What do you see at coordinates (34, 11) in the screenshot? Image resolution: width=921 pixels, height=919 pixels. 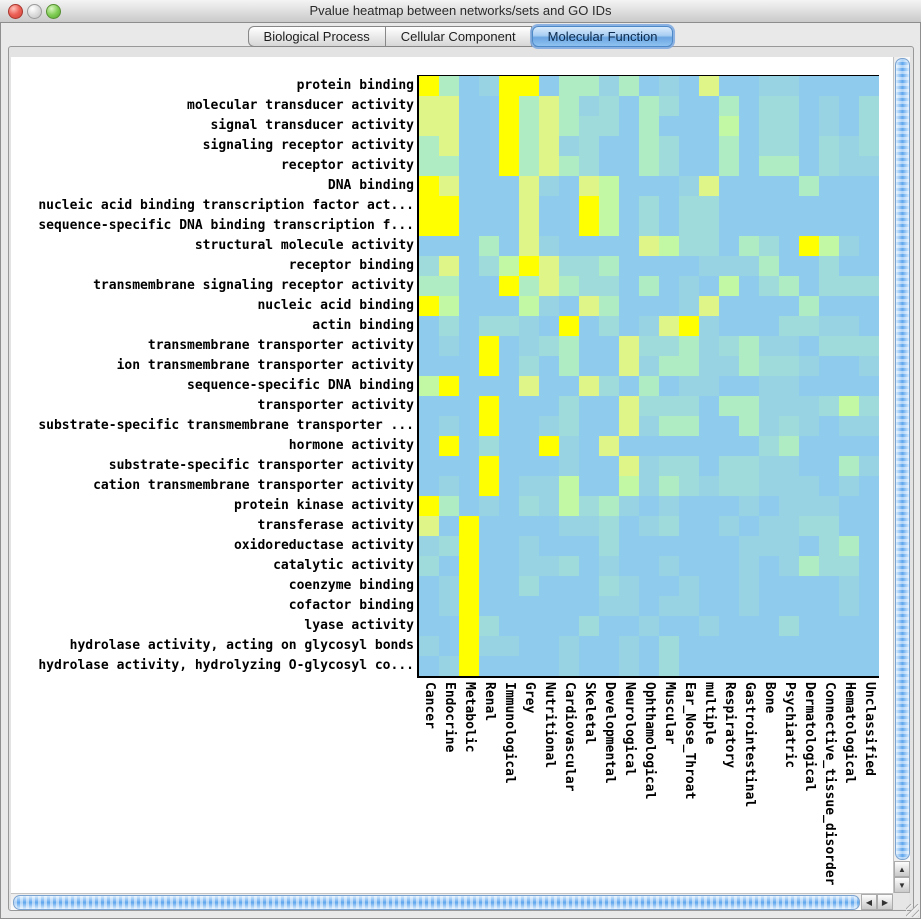 I see `minimize-button-icon` at bounding box center [34, 11].